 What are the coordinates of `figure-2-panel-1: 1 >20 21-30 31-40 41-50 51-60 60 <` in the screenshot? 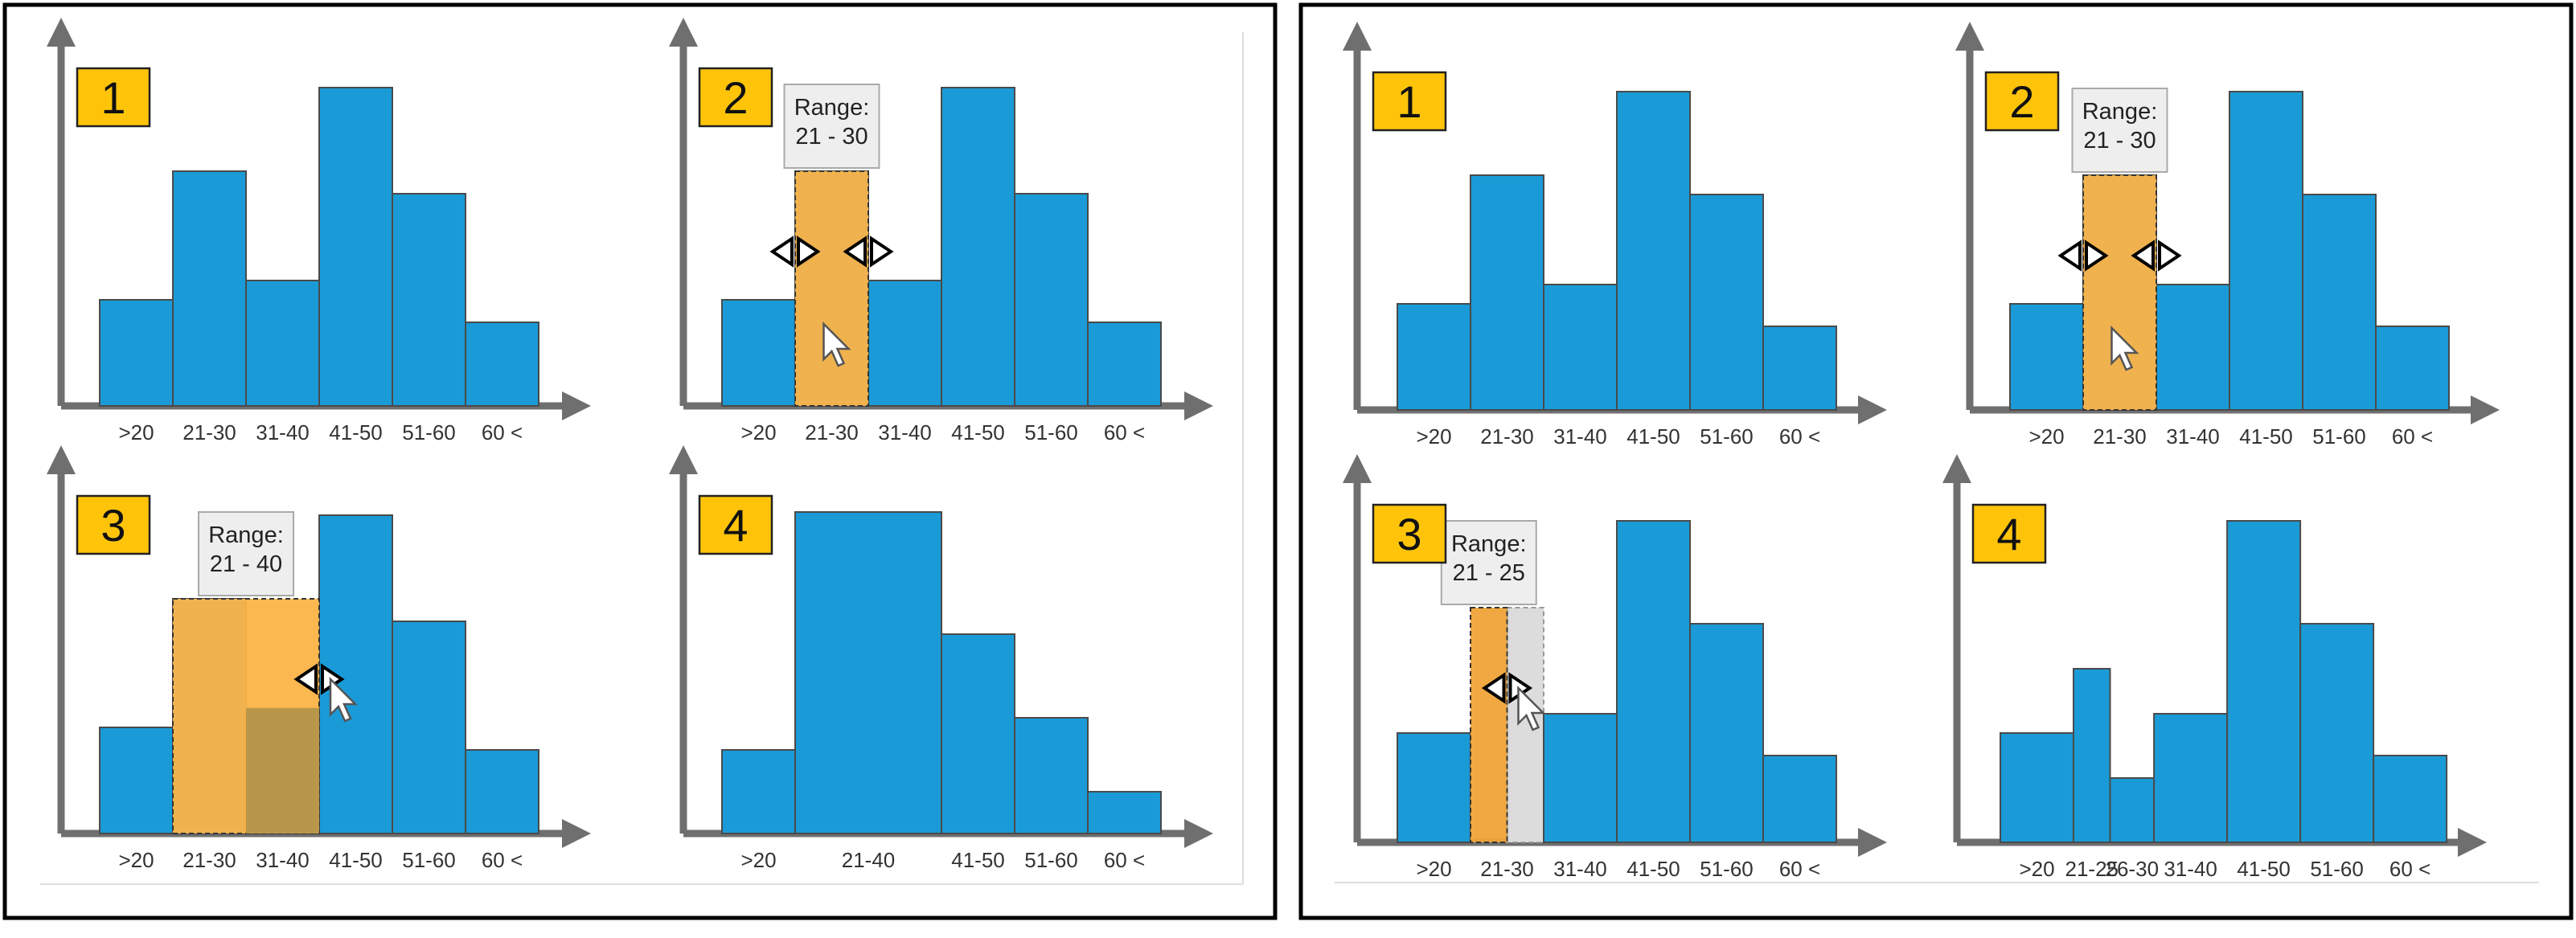 It's located at (1615, 236).